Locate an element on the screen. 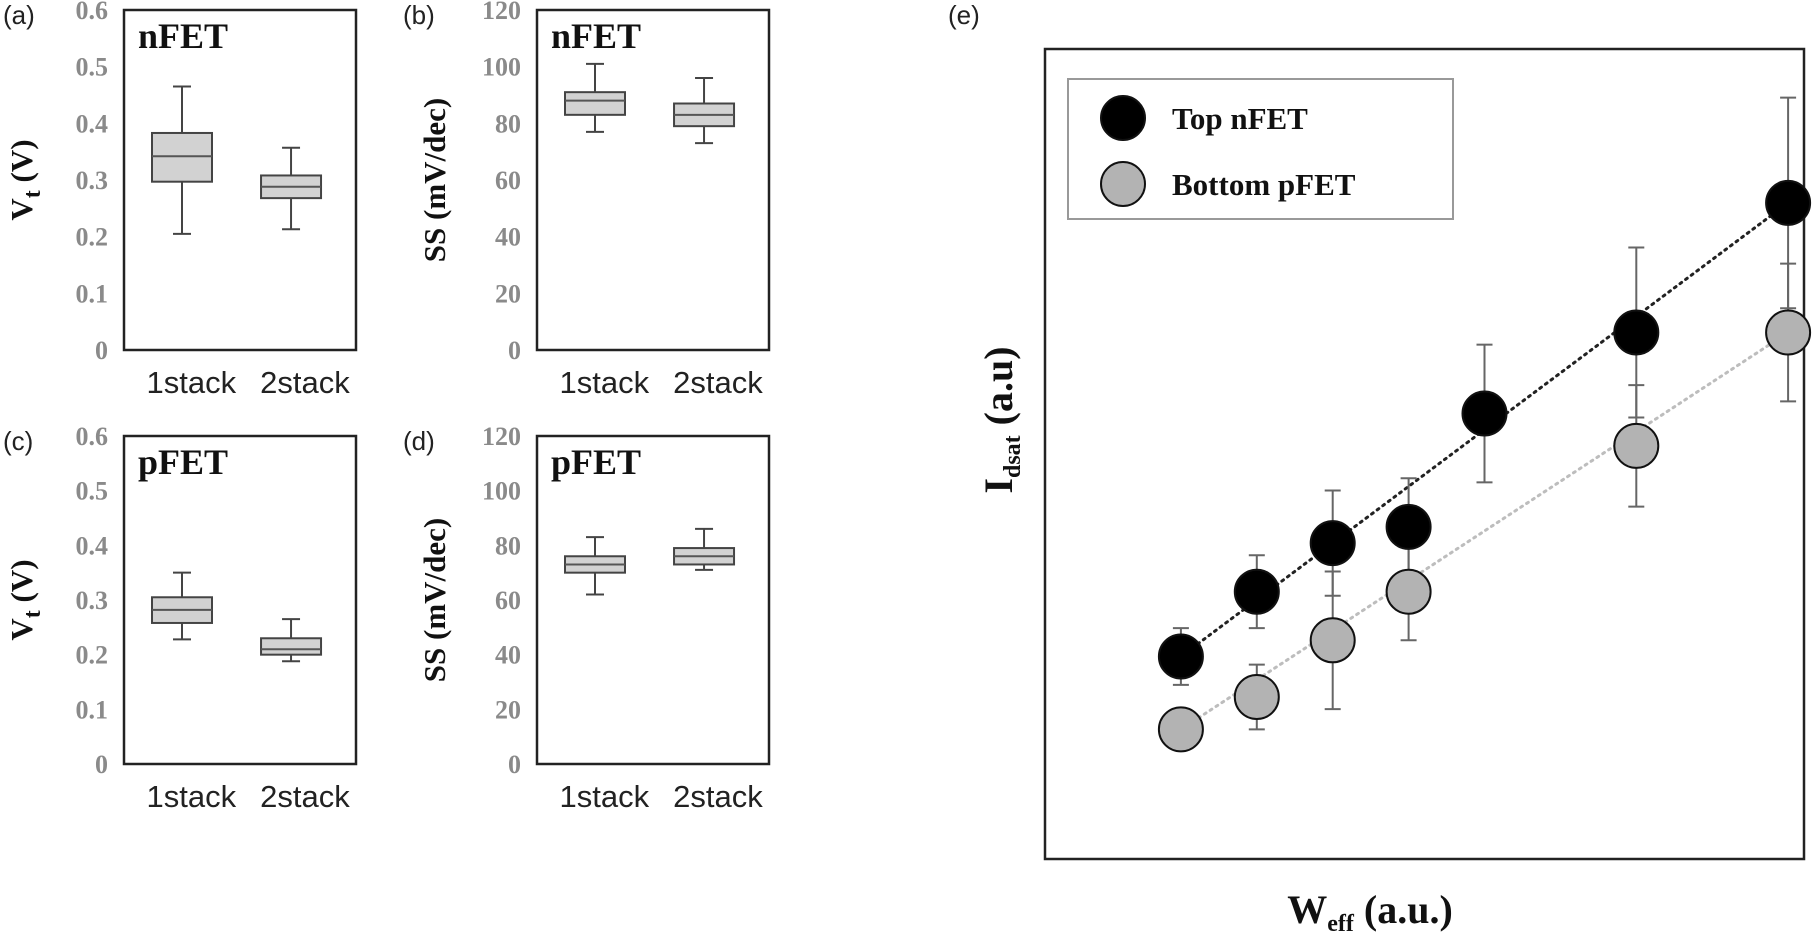 The width and height of the screenshot is (1814, 942). legend-label: Bottom pFET is located at coordinates (1264, 184).